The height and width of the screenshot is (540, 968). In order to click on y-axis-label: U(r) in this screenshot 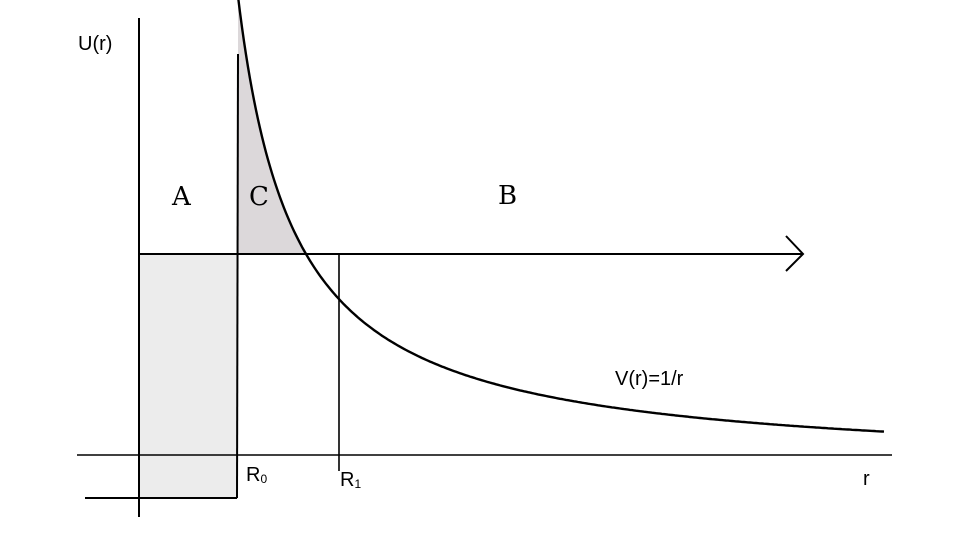, I will do `click(95, 44)`.